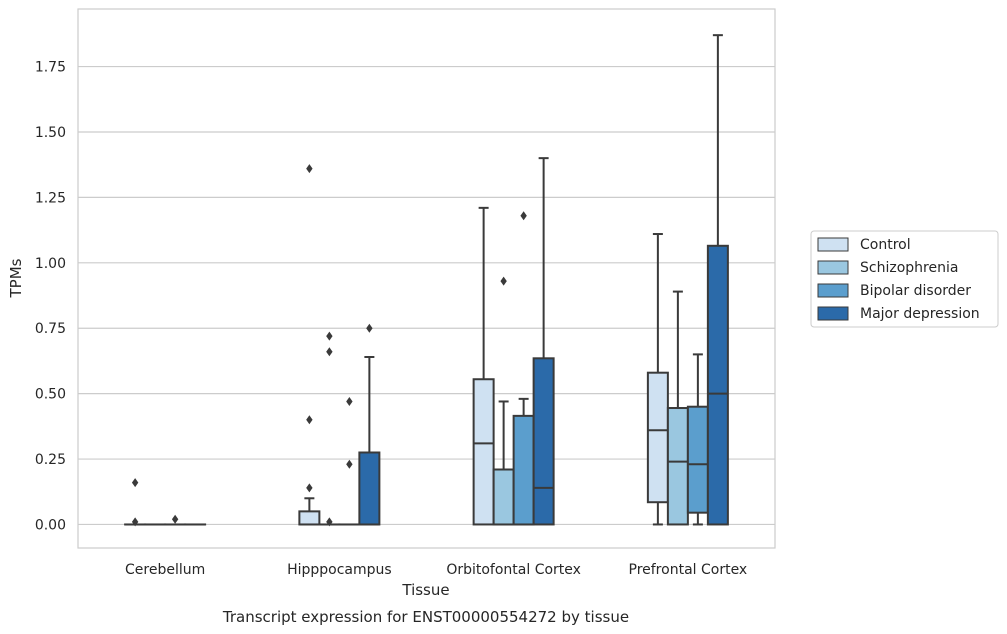 The image size is (1007, 634). What do you see at coordinates (885, 245) in the screenshot?
I see `legend-label: Control` at bounding box center [885, 245].